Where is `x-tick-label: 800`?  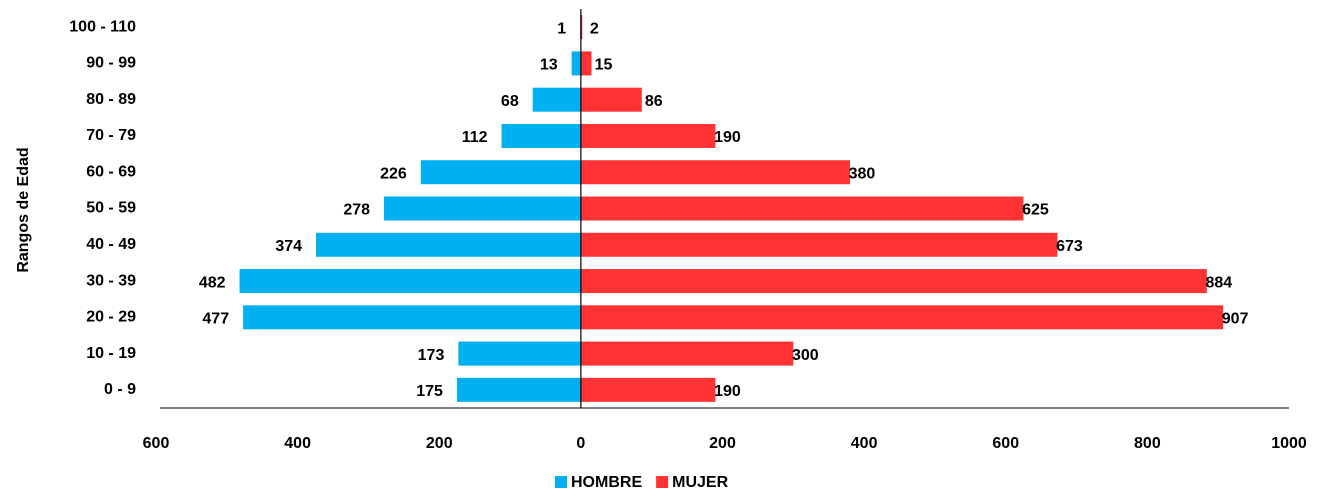 x-tick-label: 800 is located at coordinates (1147, 443).